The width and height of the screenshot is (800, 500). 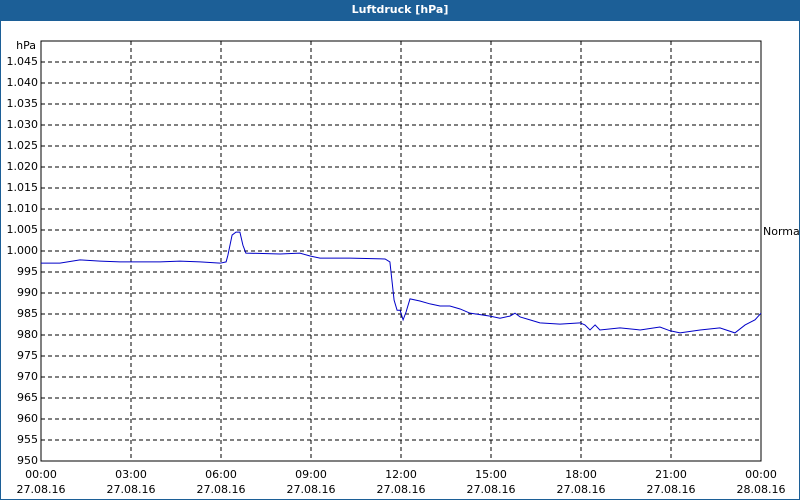 What do you see at coordinates (781, 231) in the screenshot?
I see `reference-label: Normal` at bounding box center [781, 231].